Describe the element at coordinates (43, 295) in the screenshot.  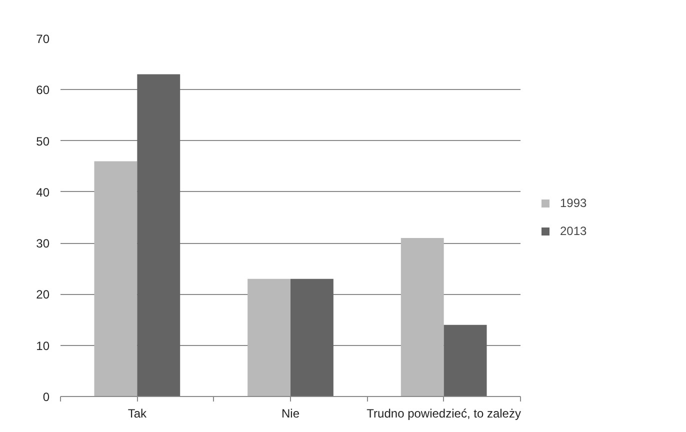
I see `y-tick-label: 20` at that location.